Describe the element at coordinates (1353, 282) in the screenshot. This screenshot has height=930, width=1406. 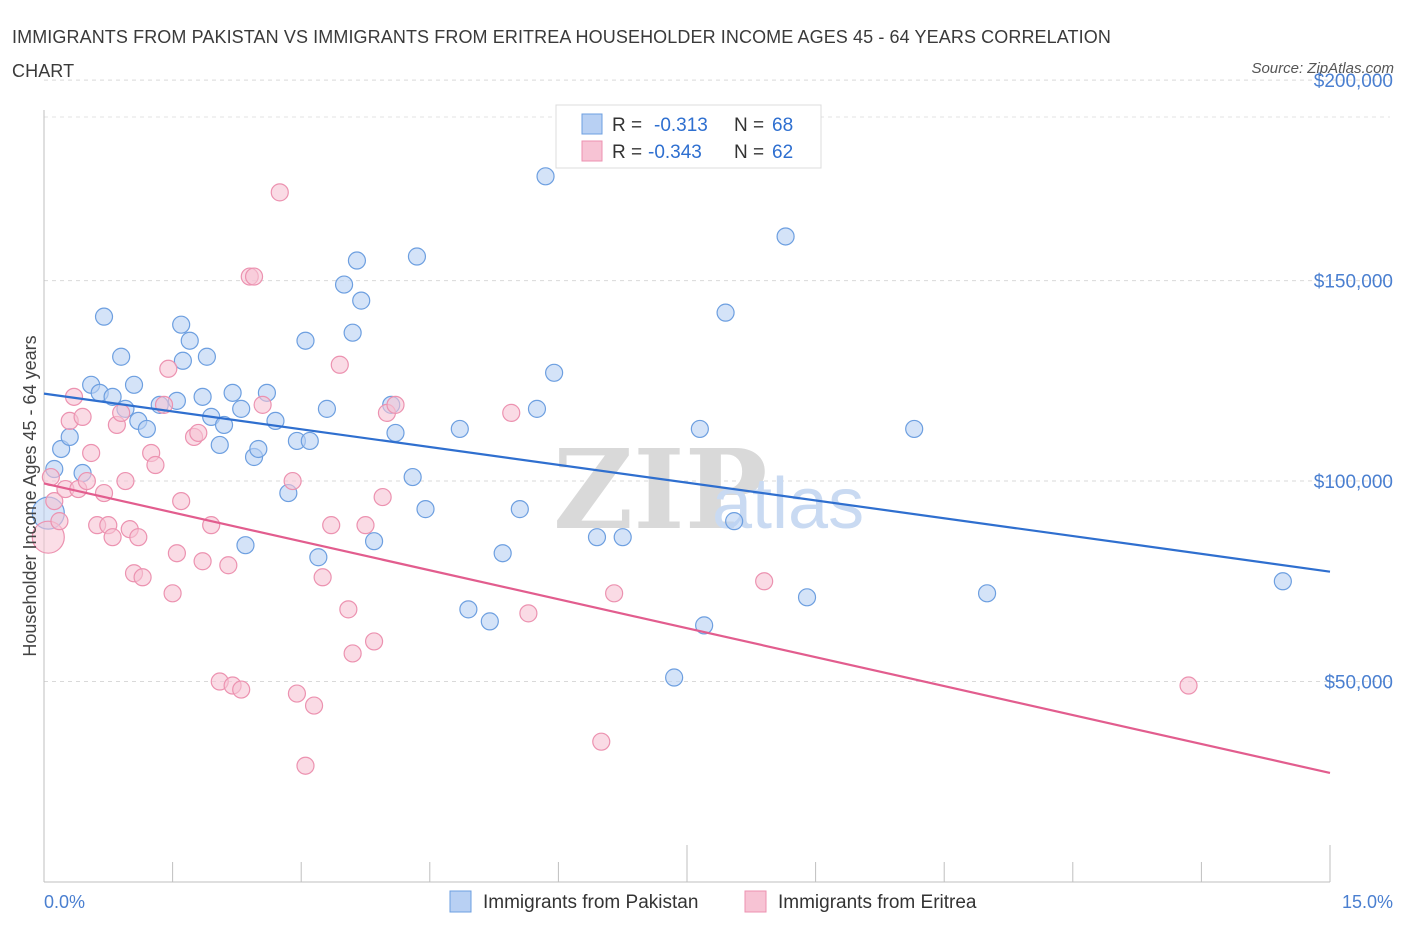
I see `y-tick-label: $150,000` at that location.